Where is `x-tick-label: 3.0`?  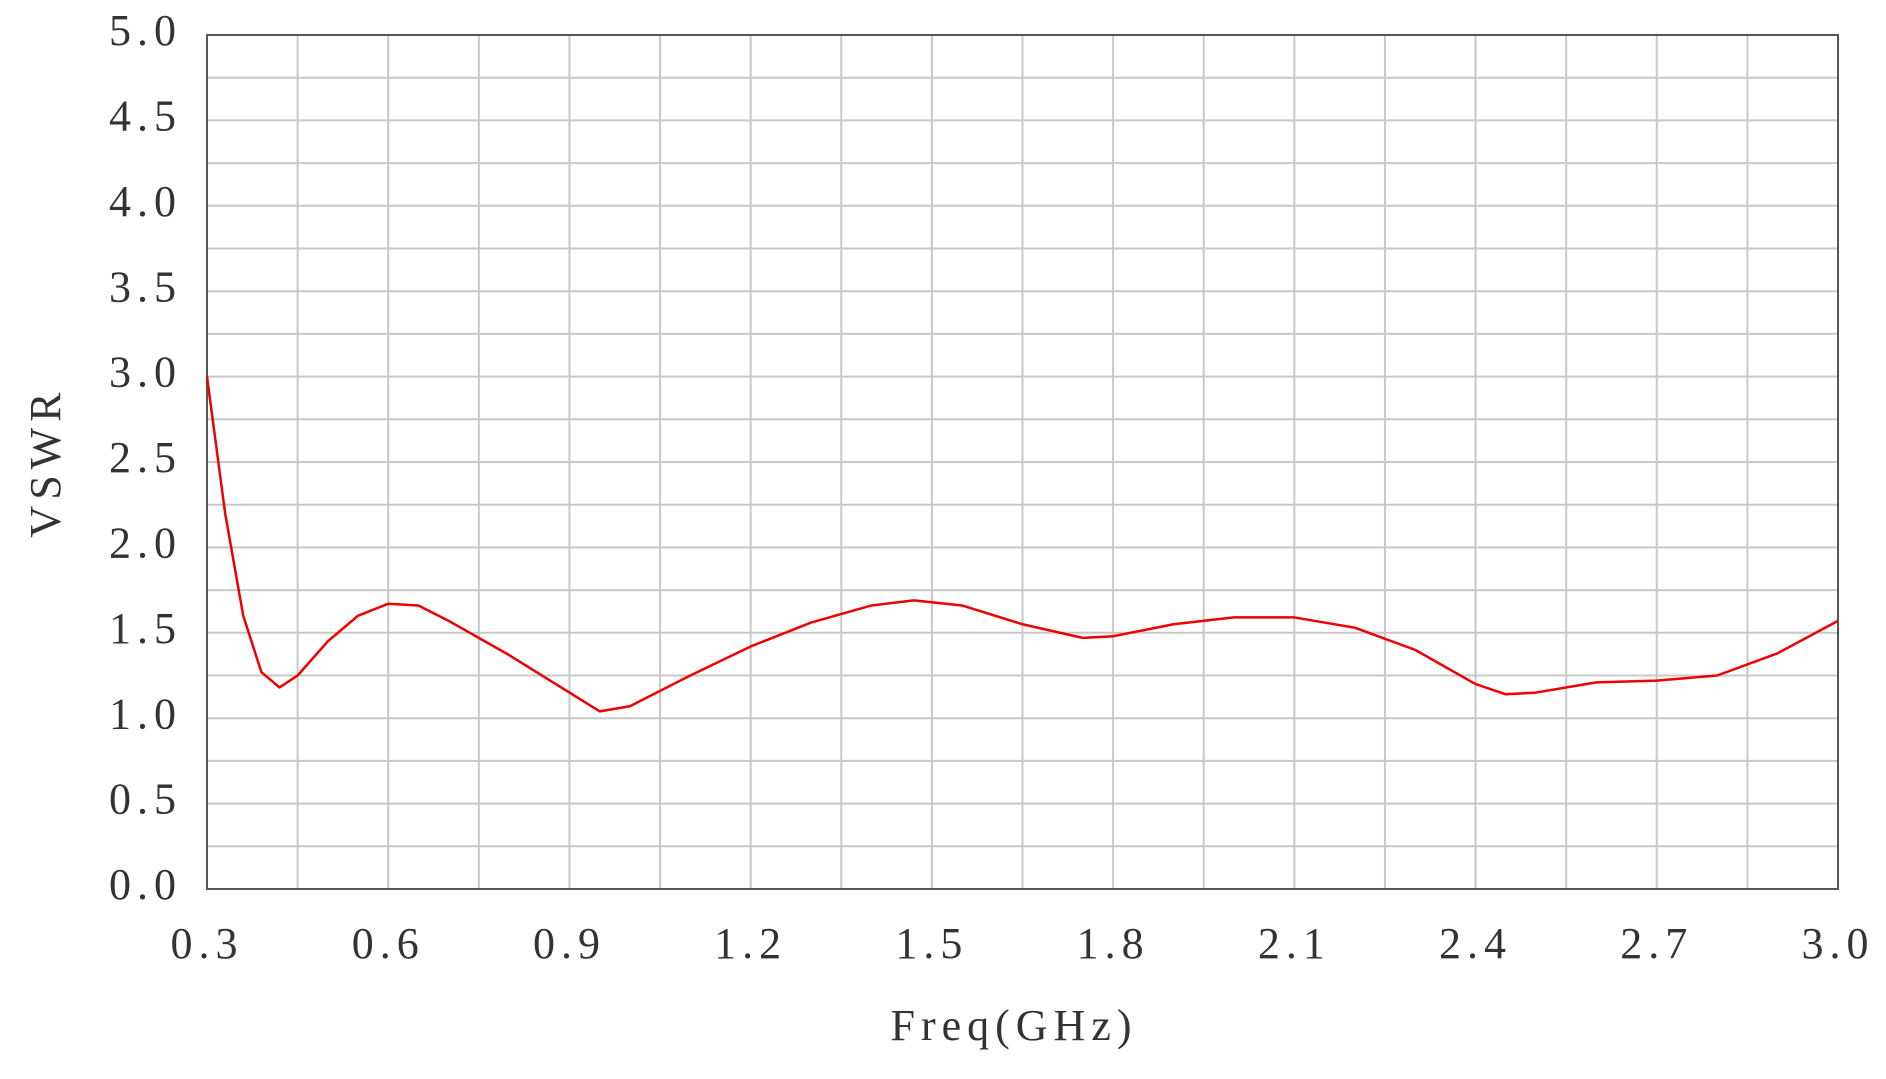 x-tick-label: 3.0 is located at coordinates (1838, 943).